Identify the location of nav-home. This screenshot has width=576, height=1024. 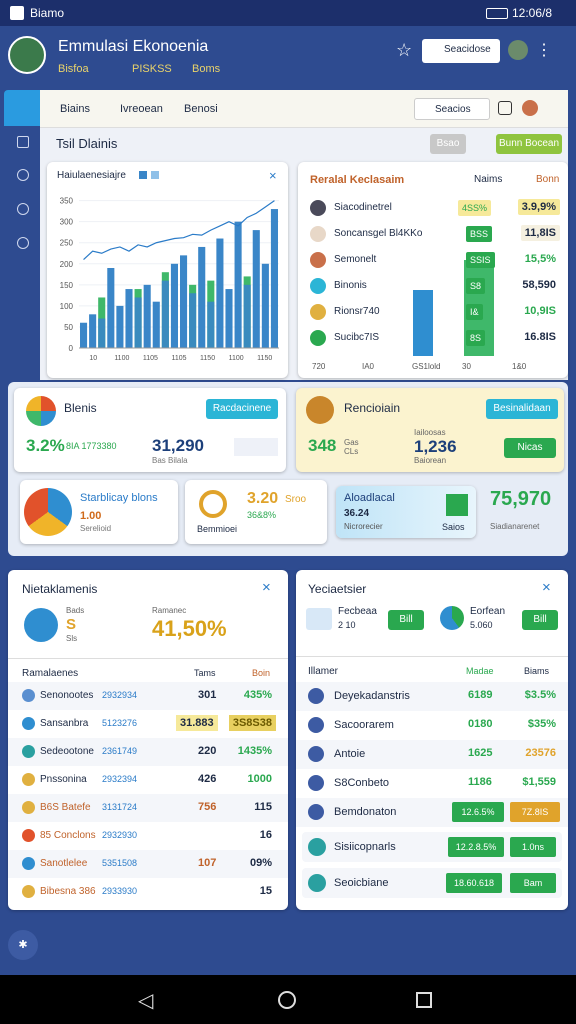
(24, 108).